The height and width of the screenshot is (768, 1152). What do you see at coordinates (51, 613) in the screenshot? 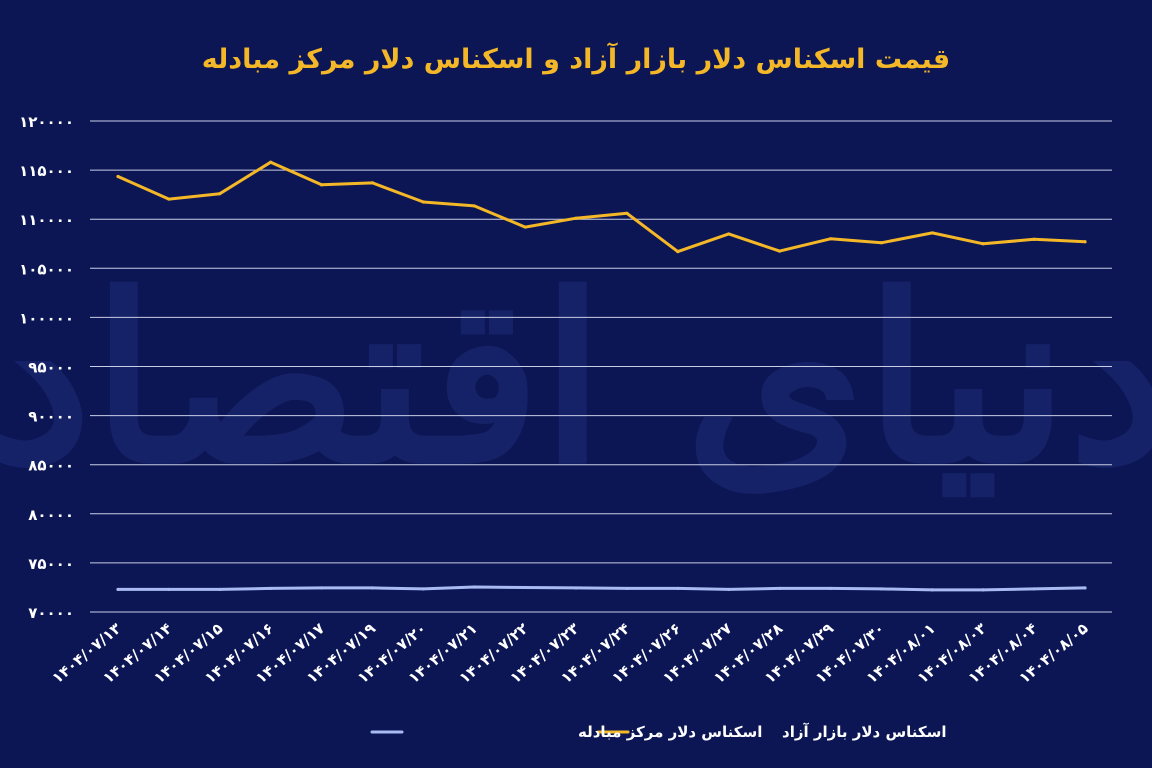
I see `y-tick-label: ۷۰۰۰۰` at bounding box center [51, 613].